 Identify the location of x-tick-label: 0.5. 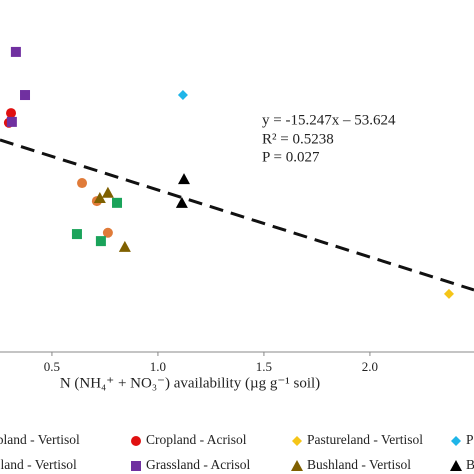
(52, 366).